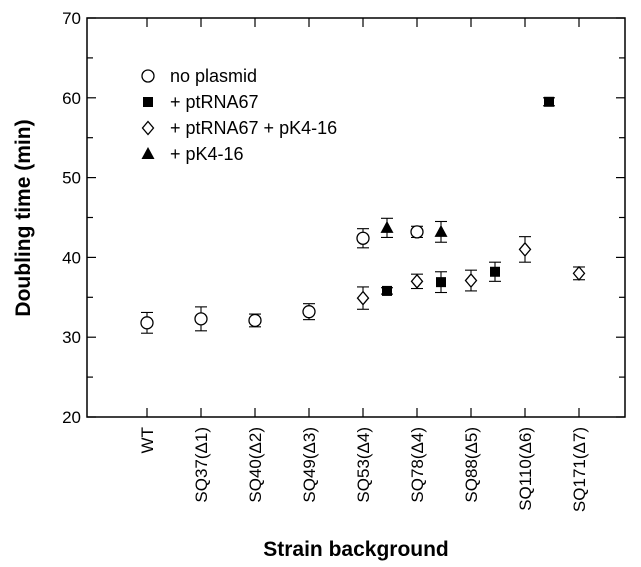 The image size is (641, 567). What do you see at coordinates (207, 154) in the screenshot?
I see `legend-label: + pK4-16` at bounding box center [207, 154].